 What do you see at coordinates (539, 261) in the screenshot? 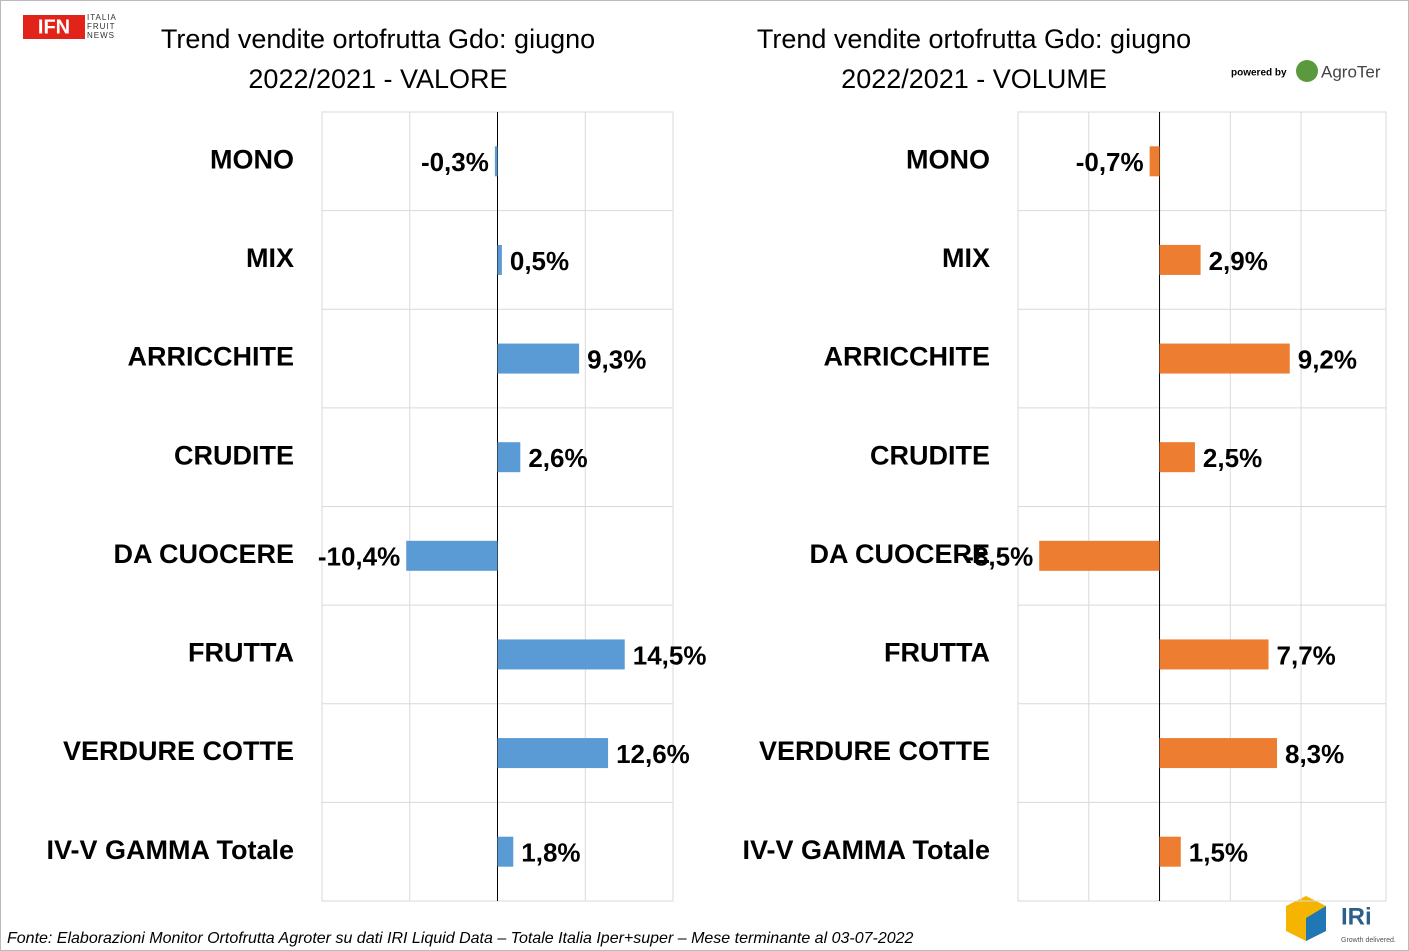
I see `value-label: 0,5%` at bounding box center [539, 261].